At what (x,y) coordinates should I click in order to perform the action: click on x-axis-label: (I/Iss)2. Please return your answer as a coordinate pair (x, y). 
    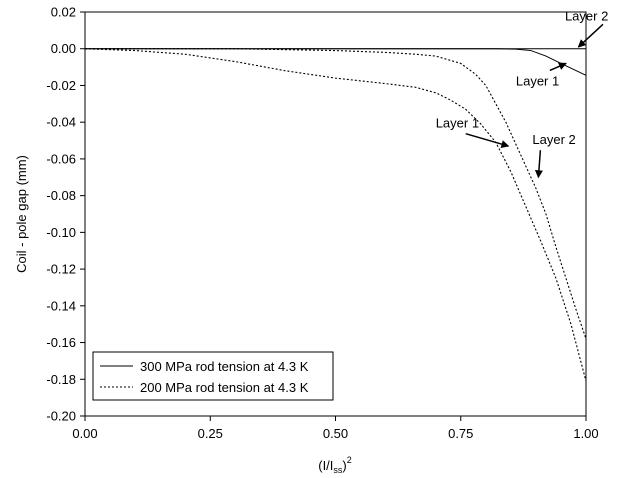
    Looking at the image, I should click on (335, 465).